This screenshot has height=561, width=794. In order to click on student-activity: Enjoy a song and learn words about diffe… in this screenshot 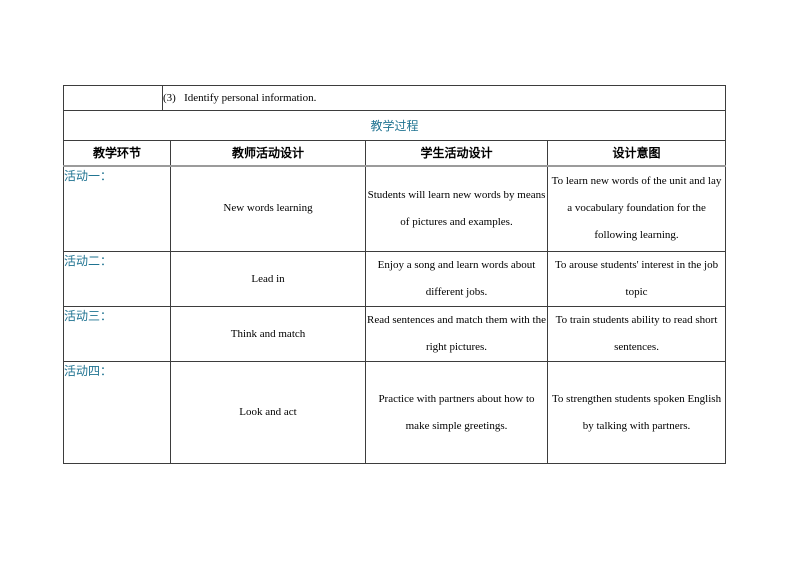, I will do `click(456, 279)`.